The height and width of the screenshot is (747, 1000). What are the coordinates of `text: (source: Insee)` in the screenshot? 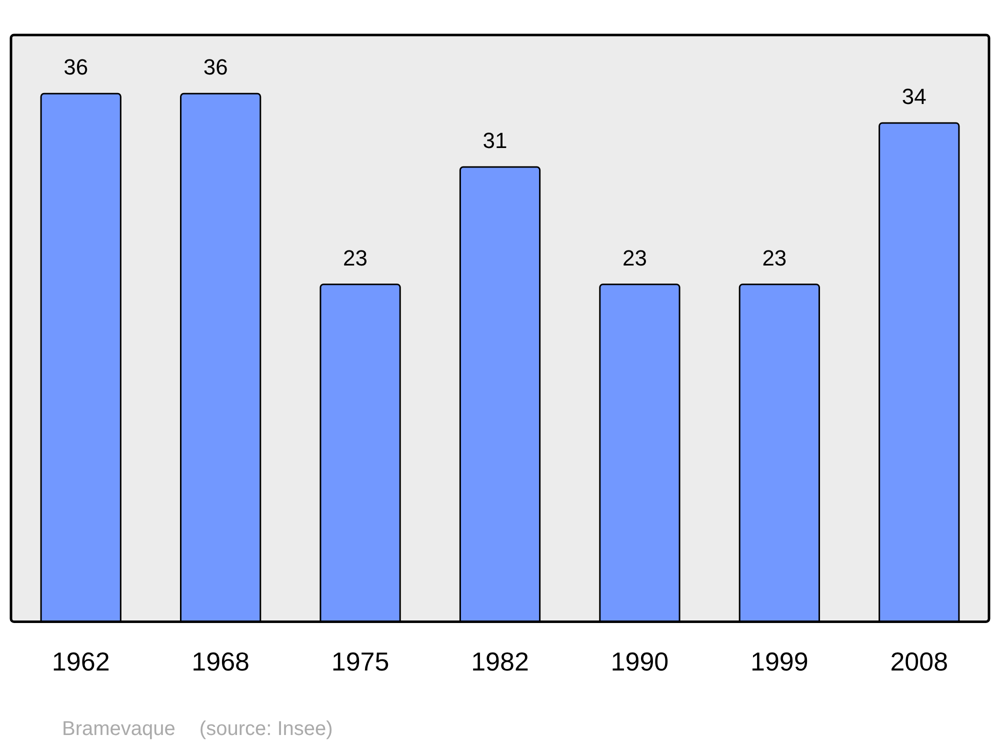 It's located at (266, 729).